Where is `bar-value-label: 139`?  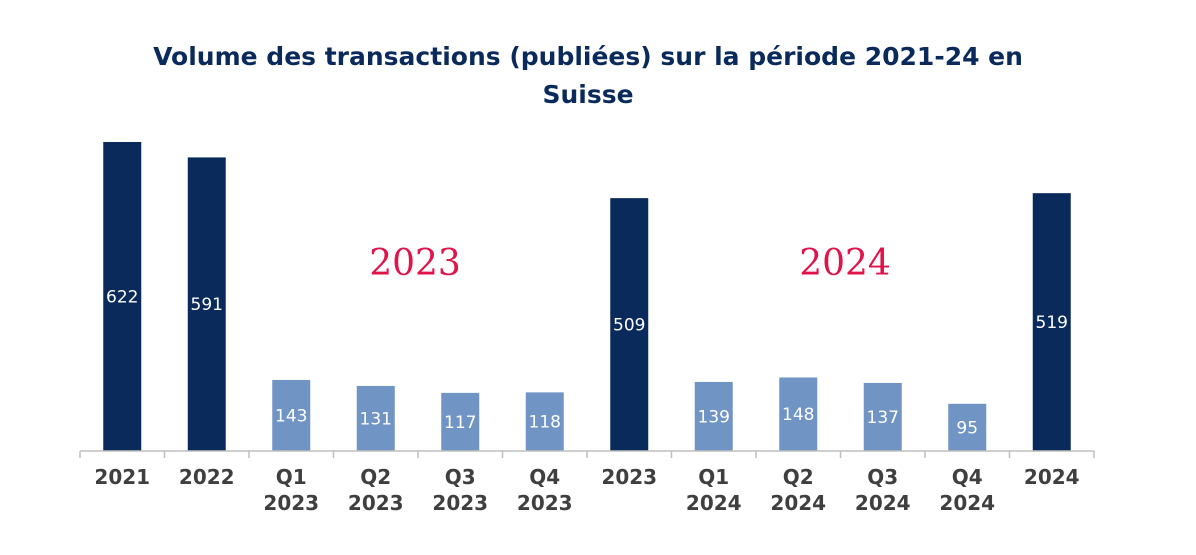
bar-value-label: 139 is located at coordinates (714, 417).